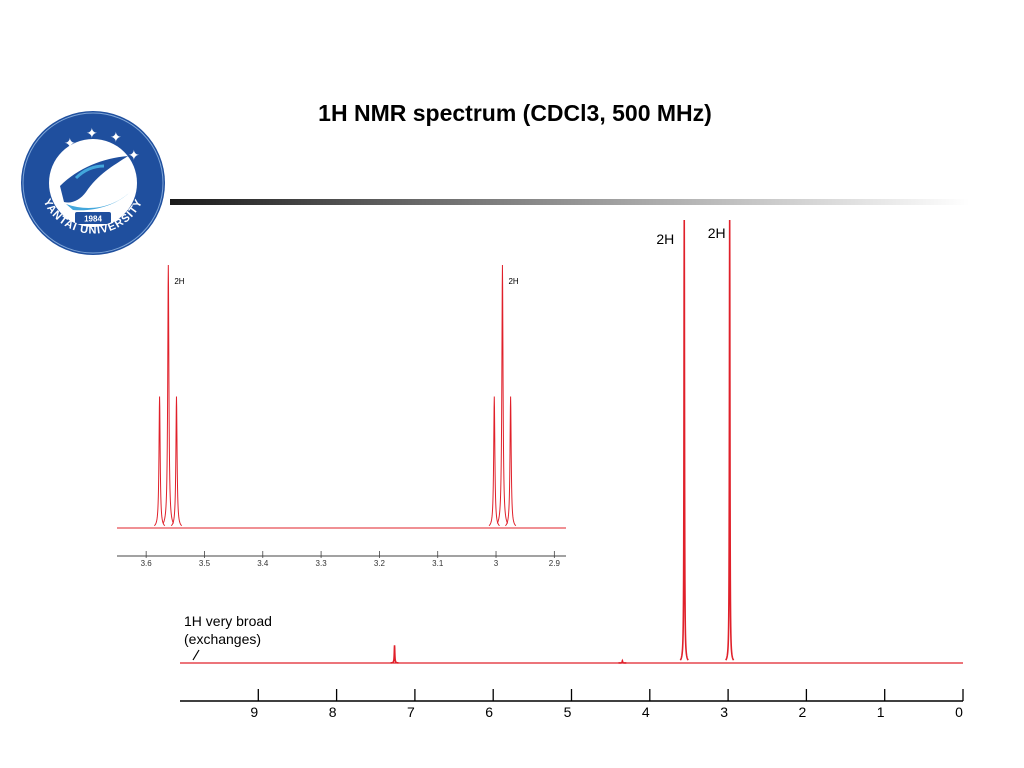  I want to click on inset-x-tick-label: 3.1, so click(438, 563).